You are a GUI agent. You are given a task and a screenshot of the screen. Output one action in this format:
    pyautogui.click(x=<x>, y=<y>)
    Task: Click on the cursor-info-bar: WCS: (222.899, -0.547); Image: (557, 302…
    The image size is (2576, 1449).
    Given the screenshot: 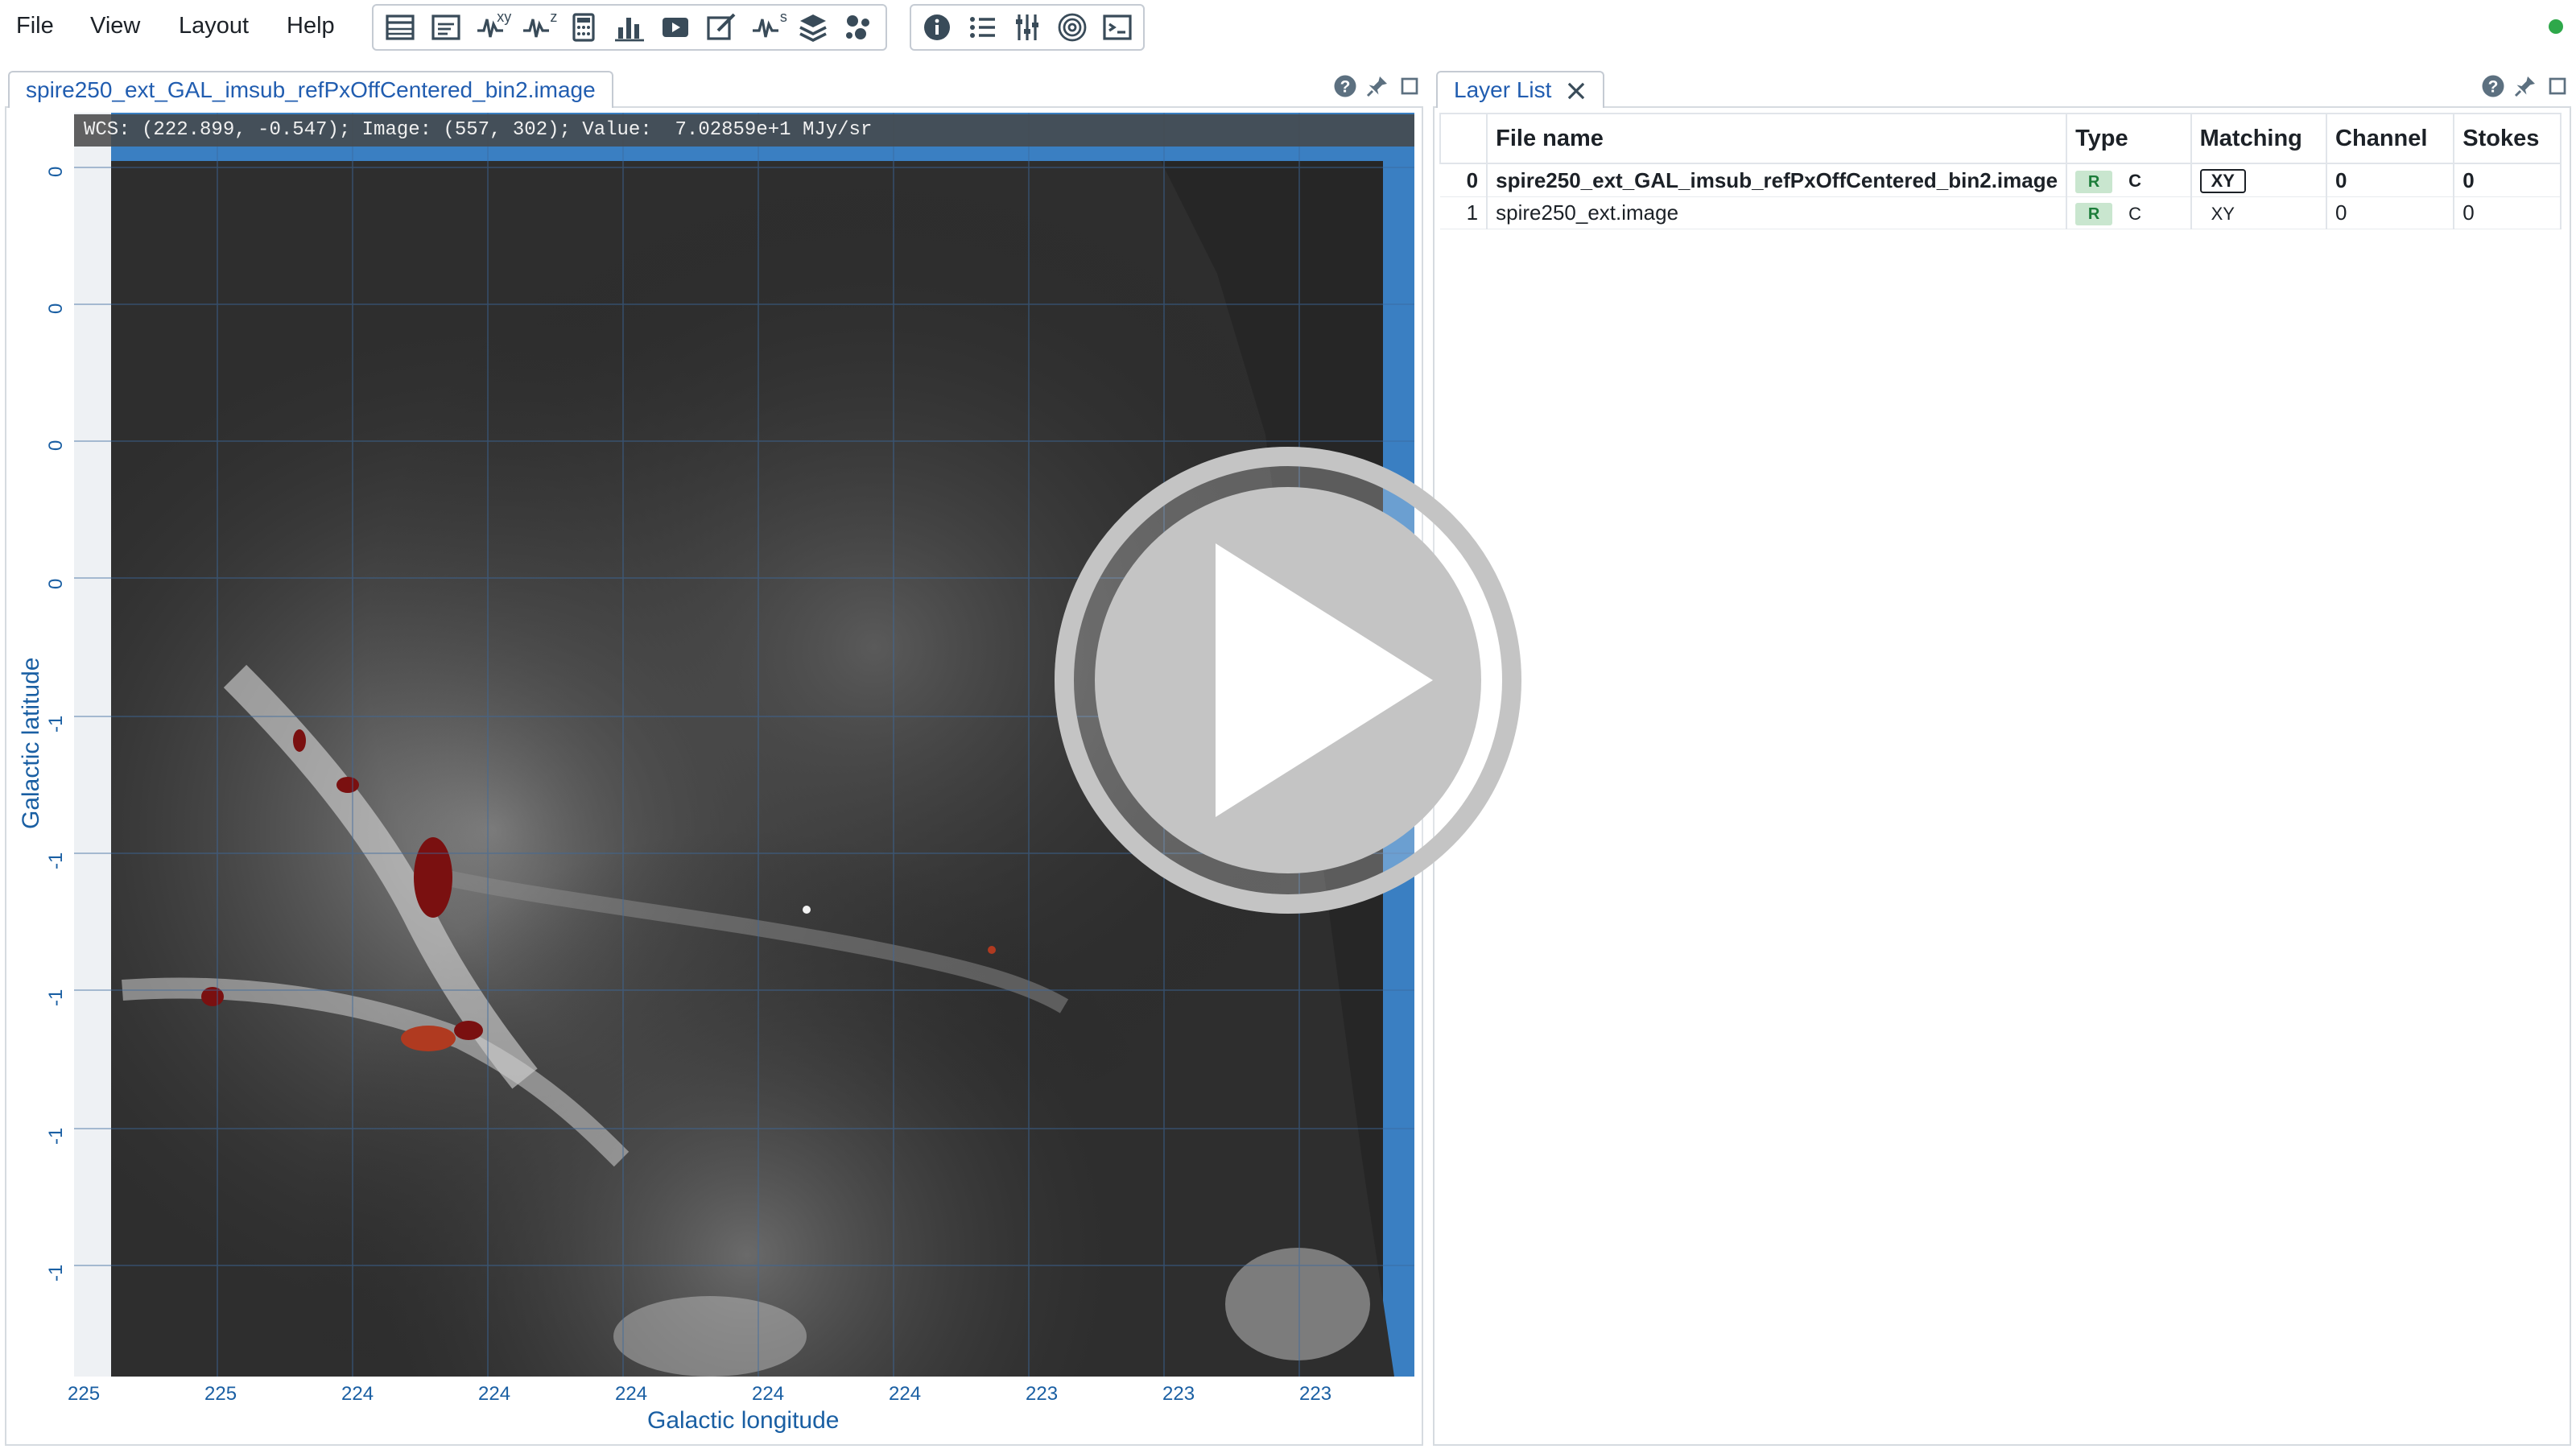 What is the action you would take?
    pyautogui.click(x=744, y=130)
    